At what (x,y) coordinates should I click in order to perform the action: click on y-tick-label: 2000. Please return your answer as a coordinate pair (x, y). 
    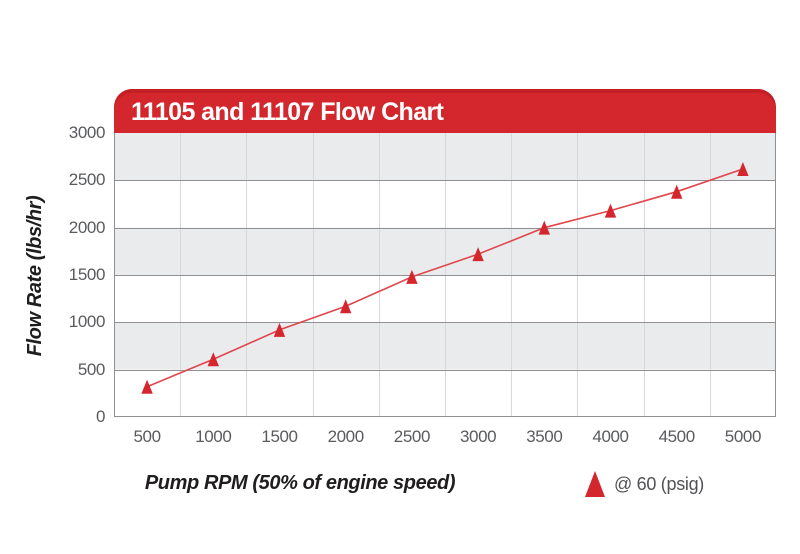
    Looking at the image, I should click on (87, 227).